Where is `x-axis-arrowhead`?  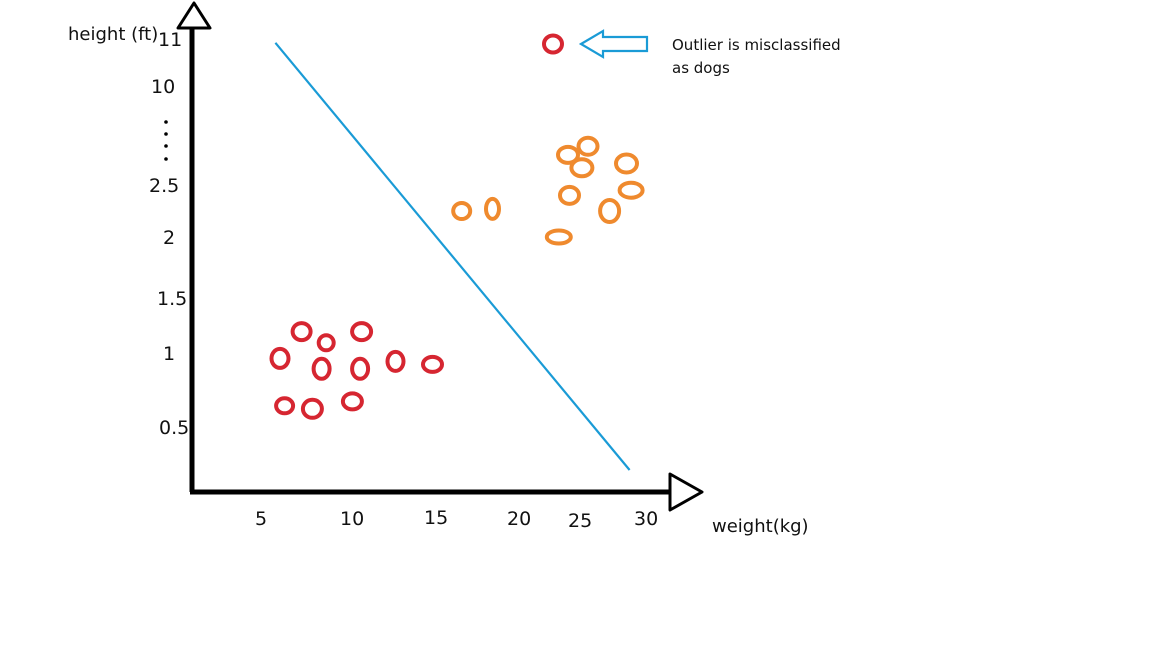
x-axis-arrowhead is located at coordinates (686, 492).